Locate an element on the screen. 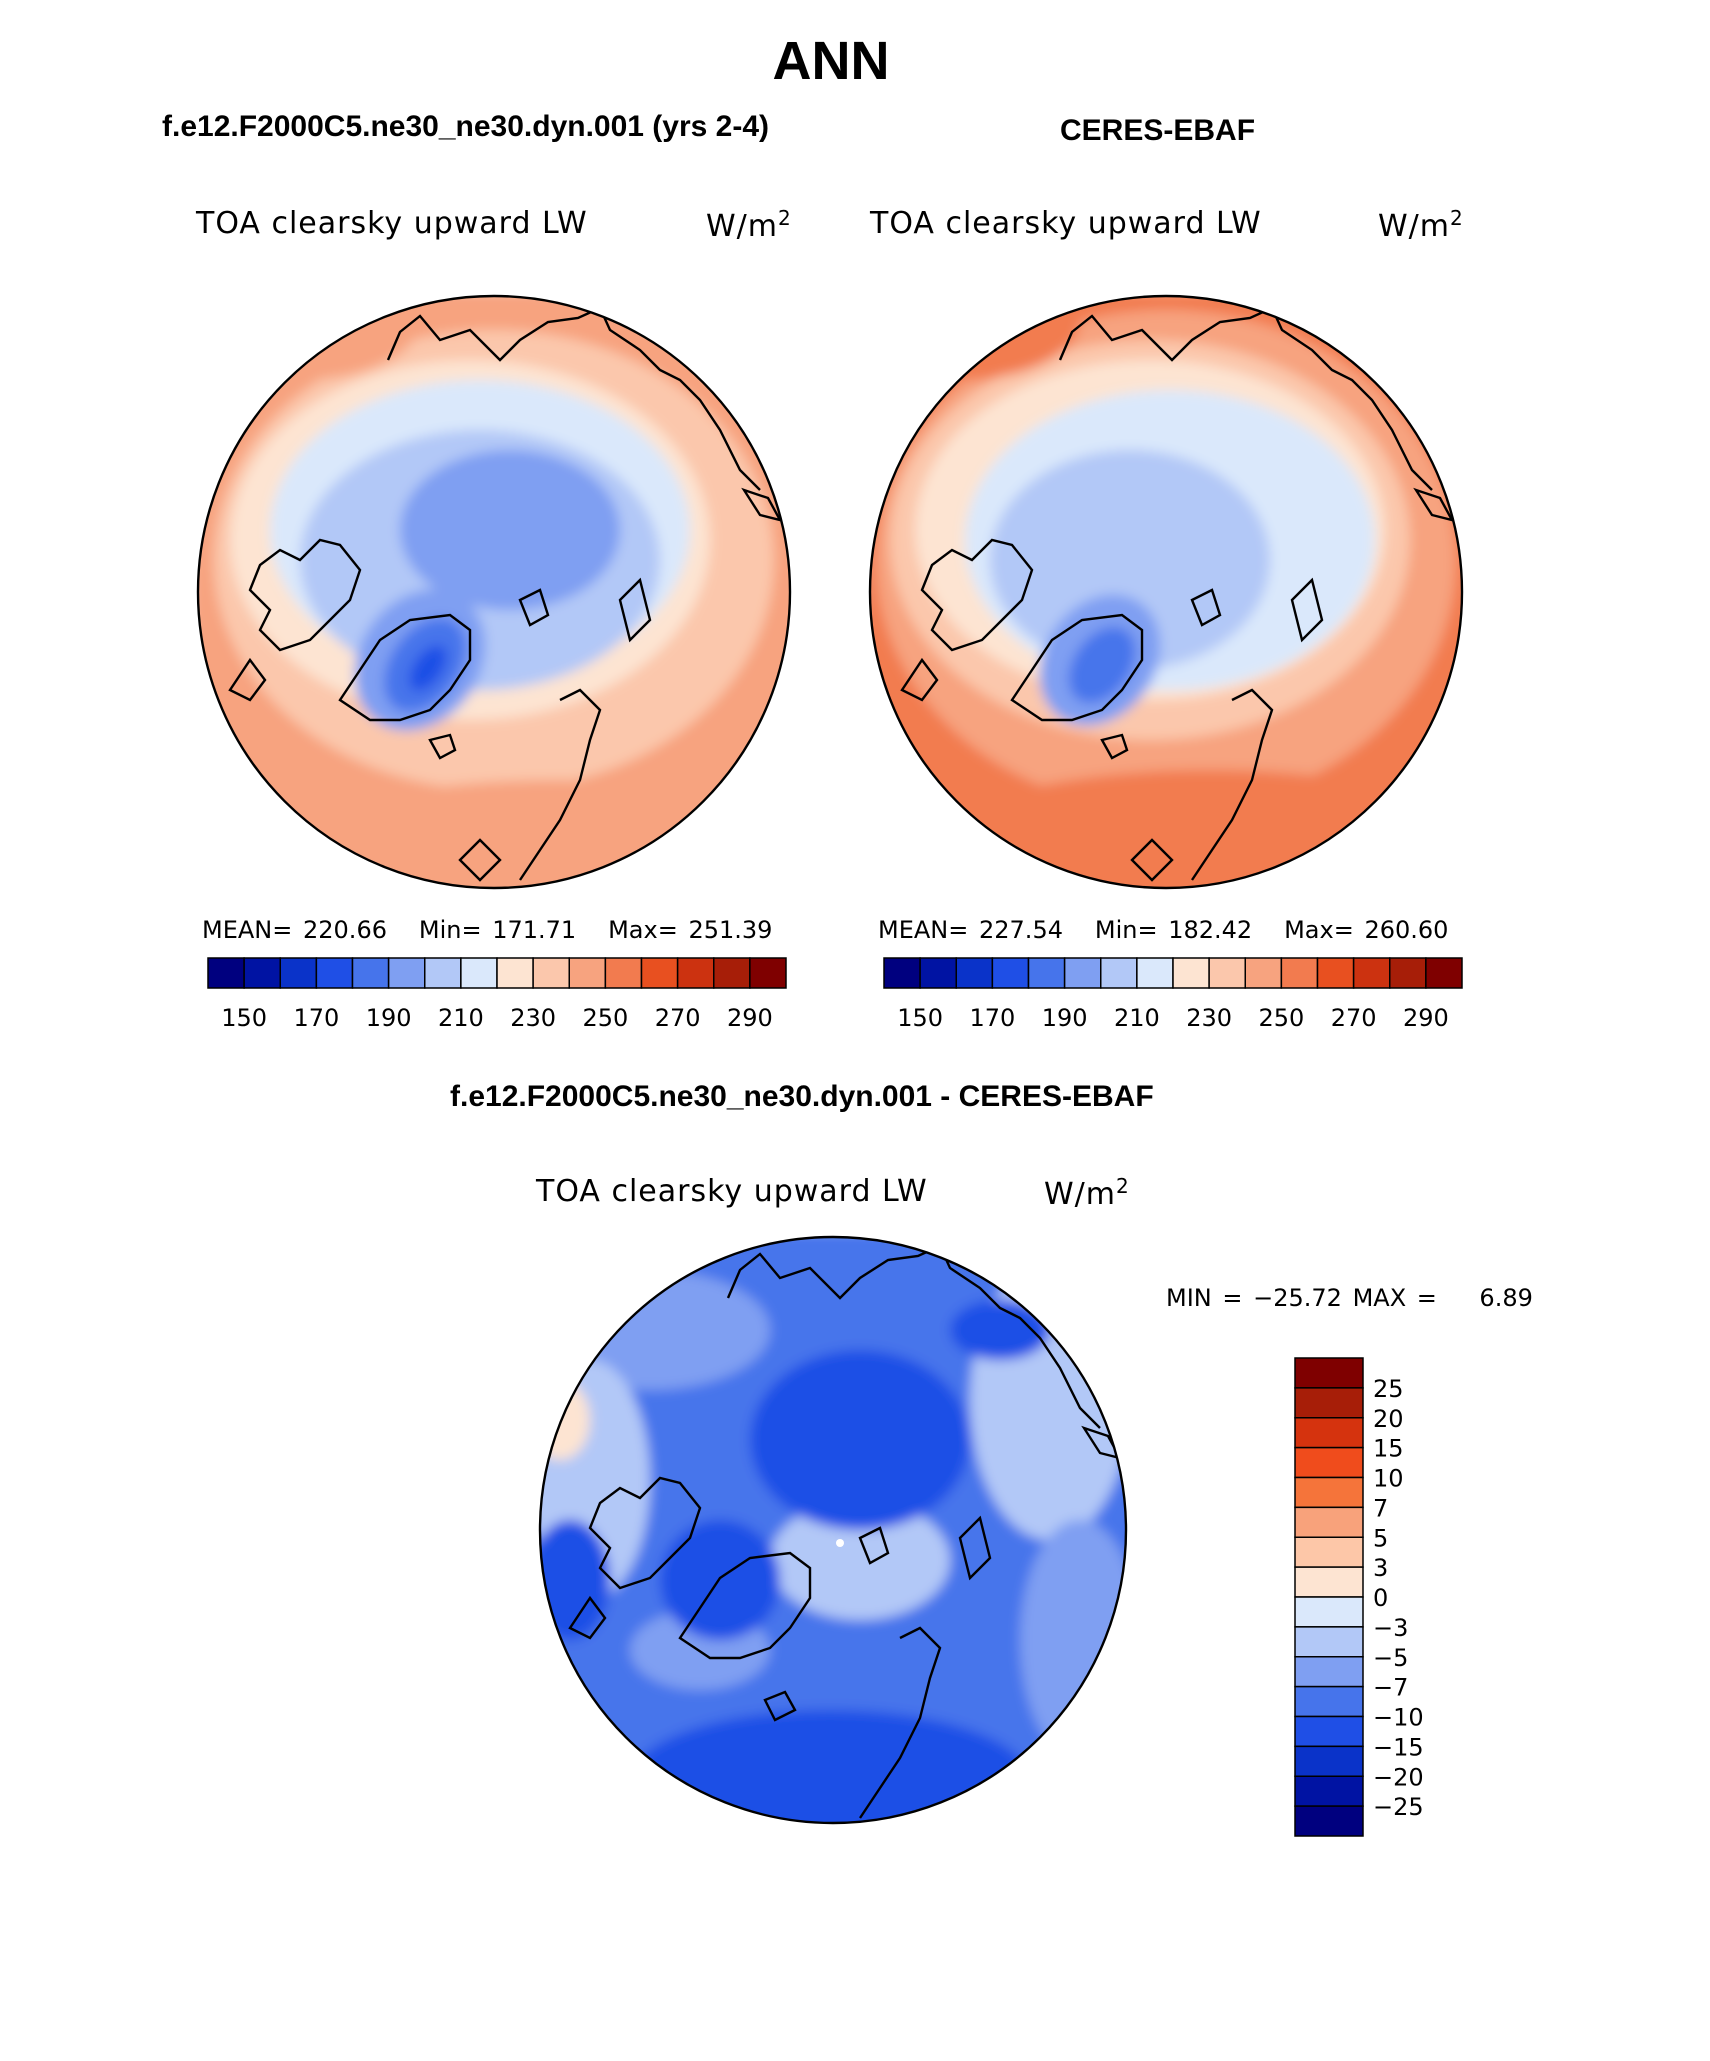  diff-colorbar-tick: −3 is located at coordinates (1390, 1628).